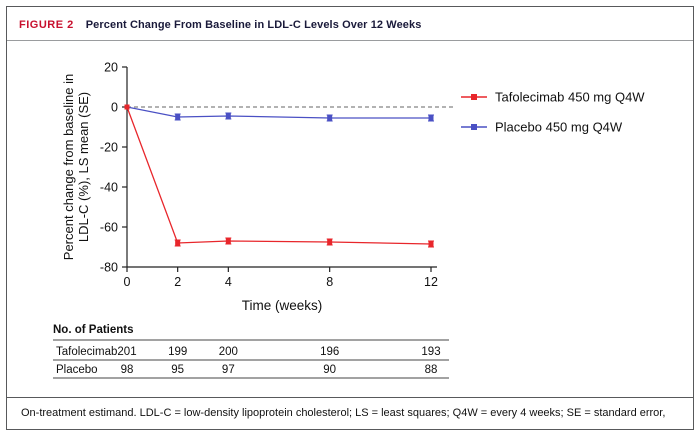 The height and width of the screenshot is (436, 700). I want to click on y-tick-label: 20, so click(111, 67).